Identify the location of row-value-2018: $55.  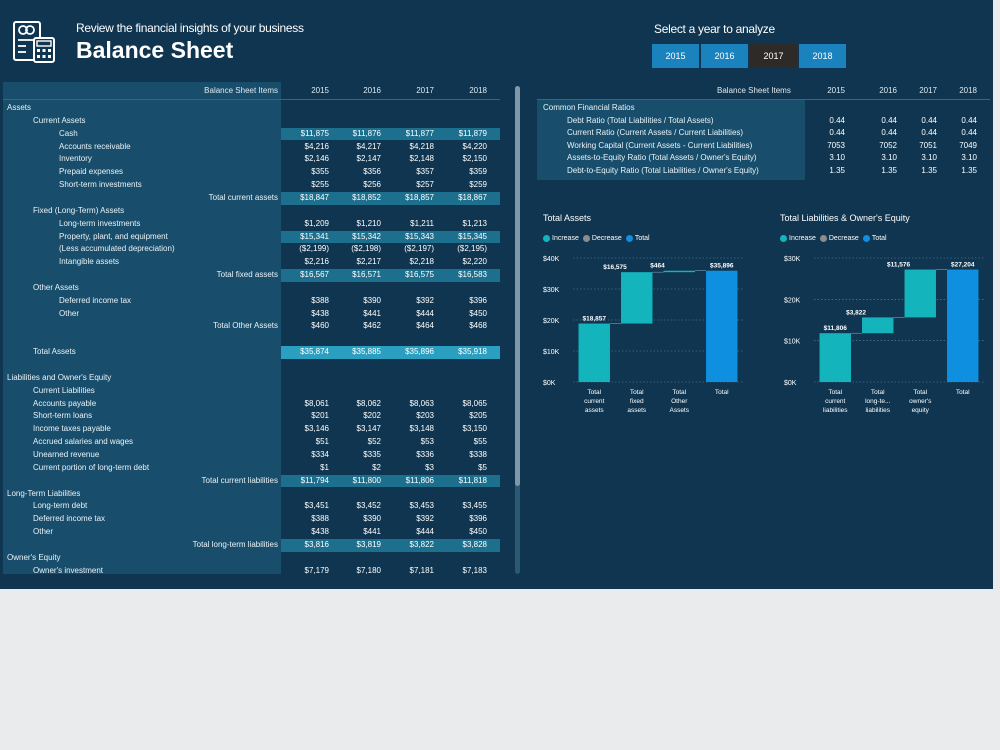
(480, 442).